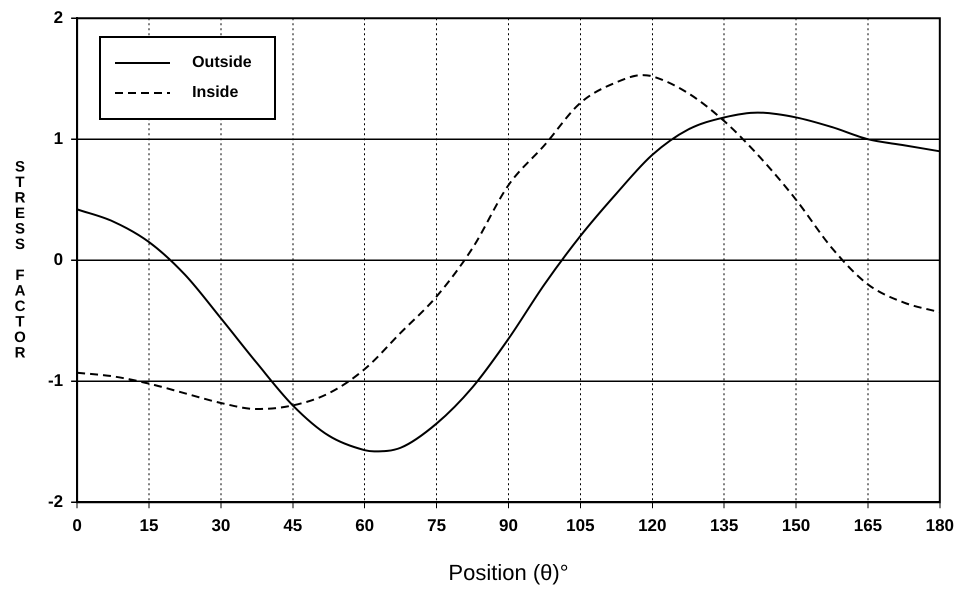 This screenshot has height=601, width=962. Describe the element at coordinates (59, 138) in the screenshot. I see `y-tick-label: 1` at that location.